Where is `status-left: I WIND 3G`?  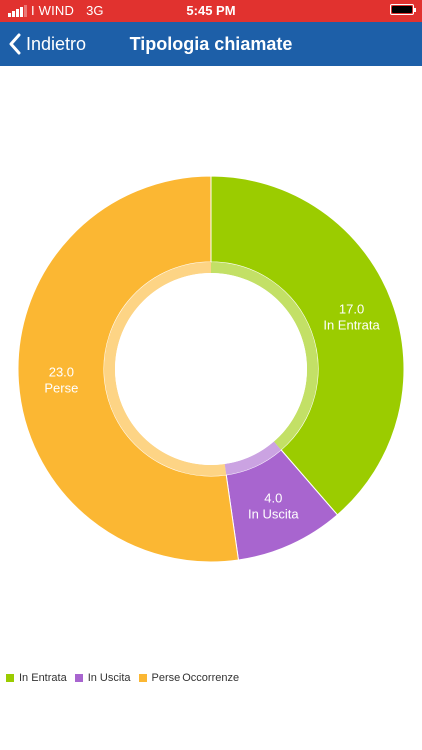
status-left: I WIND 3G is located at coordinates (55, 10).